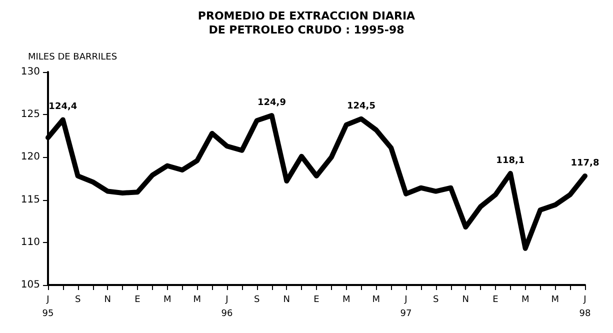 This screenshot has width=613, height=333. What do you see at coordinates (30, 157) in the screenshot?
I see `y-tick-label: 120` at bounding box center [30, 157].